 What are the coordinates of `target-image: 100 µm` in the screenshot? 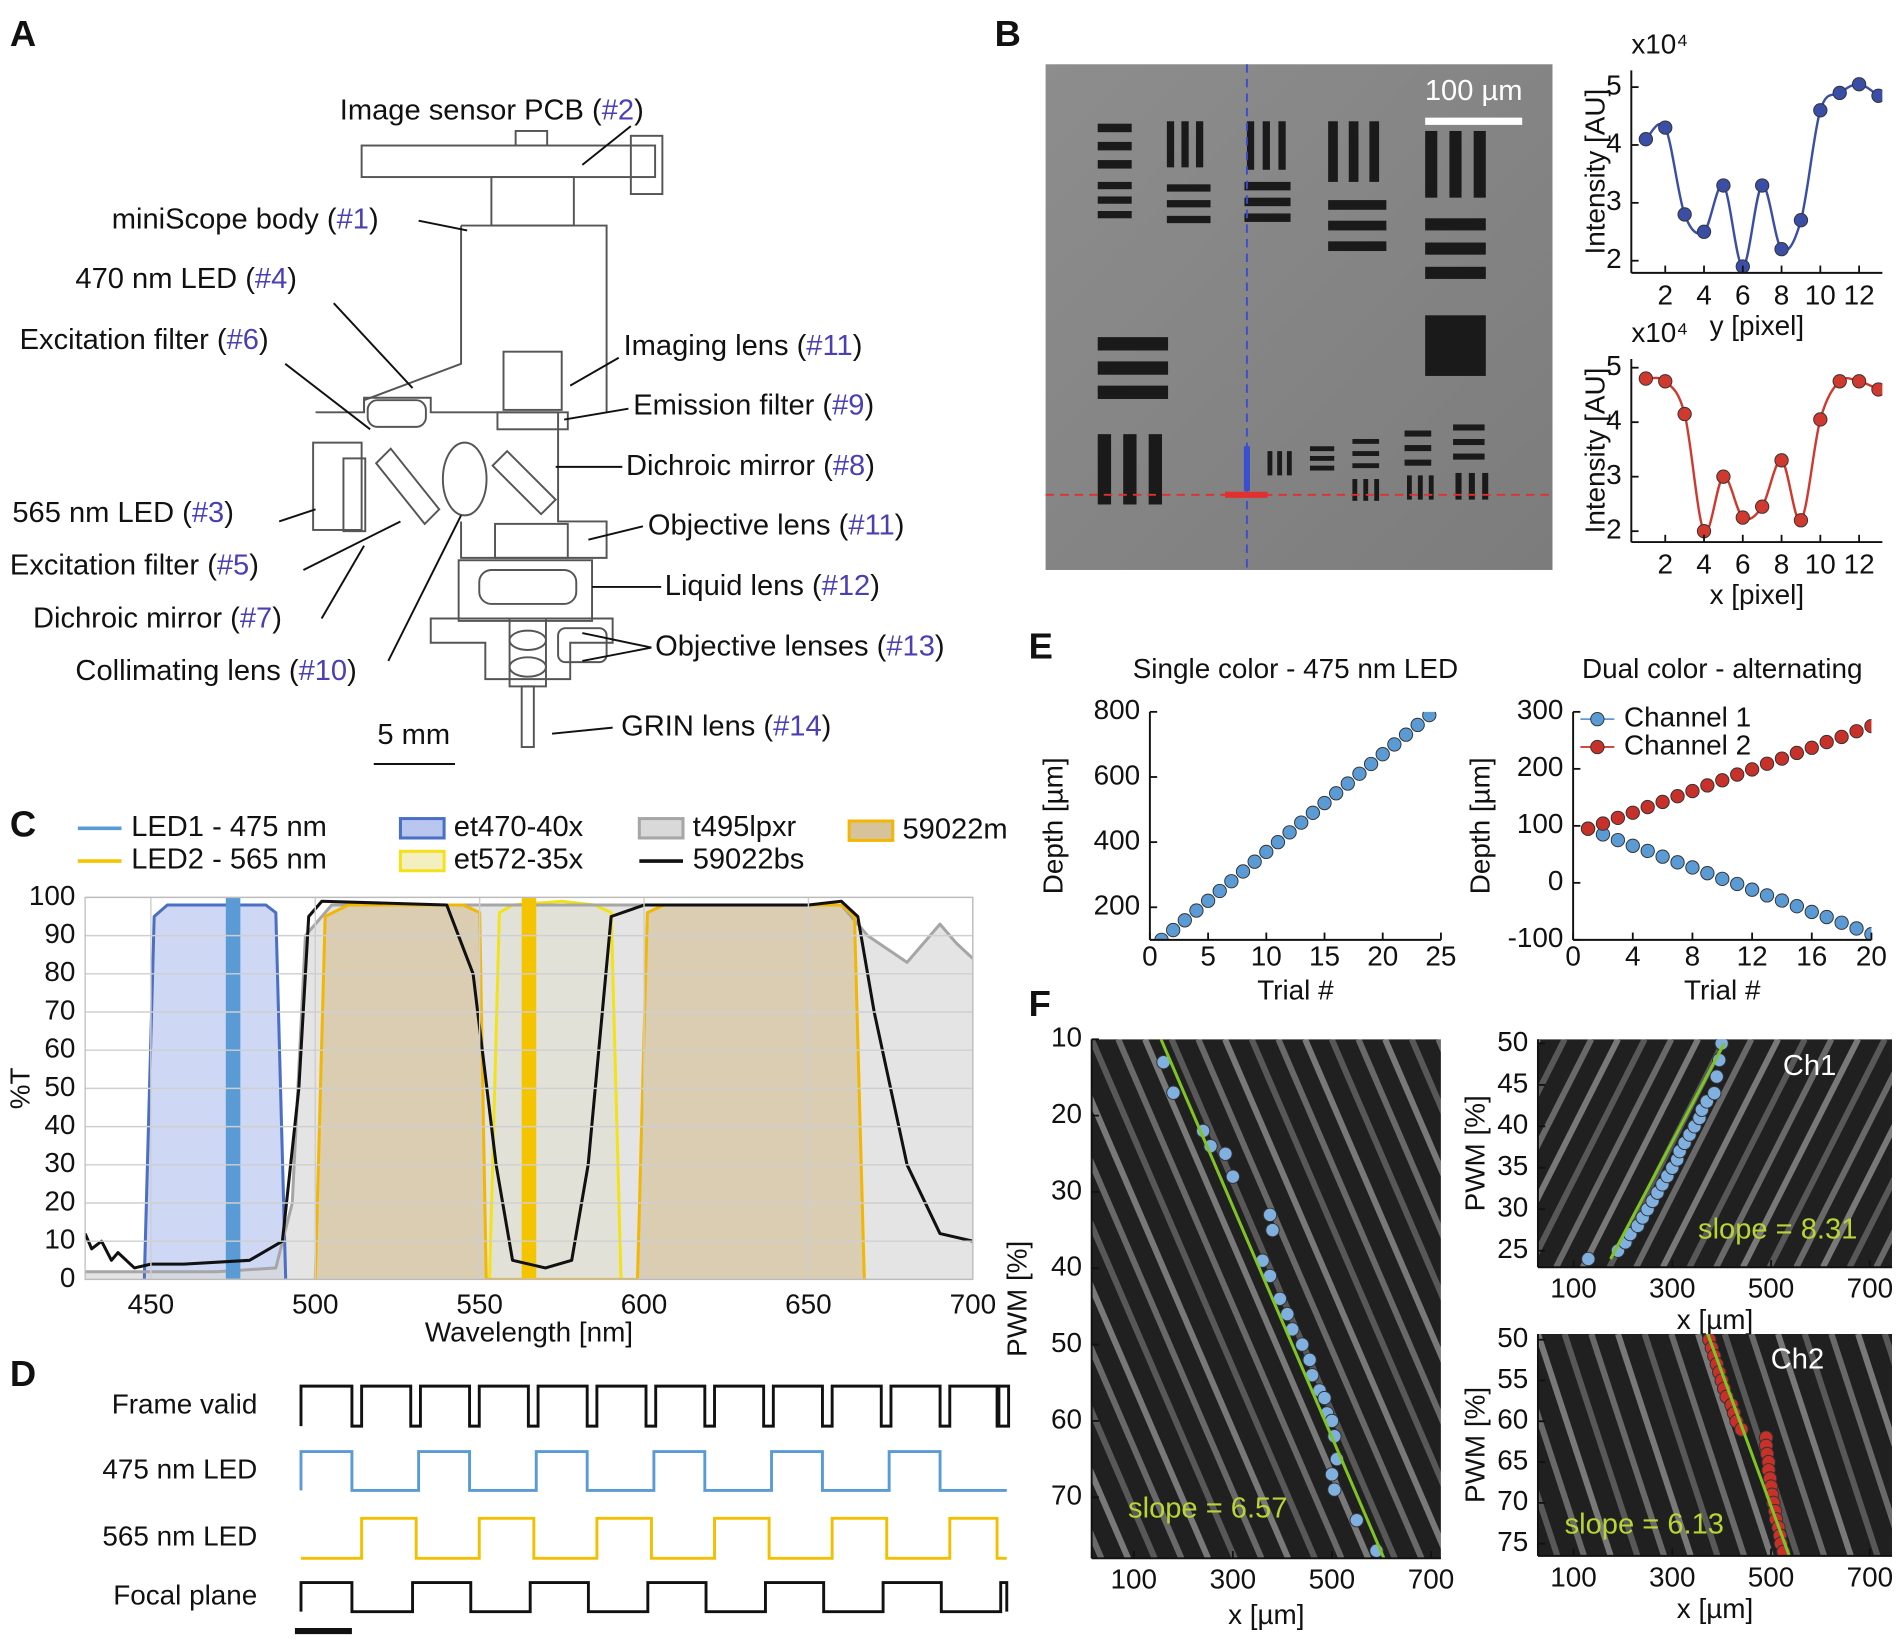 It's located at (1299, 317).